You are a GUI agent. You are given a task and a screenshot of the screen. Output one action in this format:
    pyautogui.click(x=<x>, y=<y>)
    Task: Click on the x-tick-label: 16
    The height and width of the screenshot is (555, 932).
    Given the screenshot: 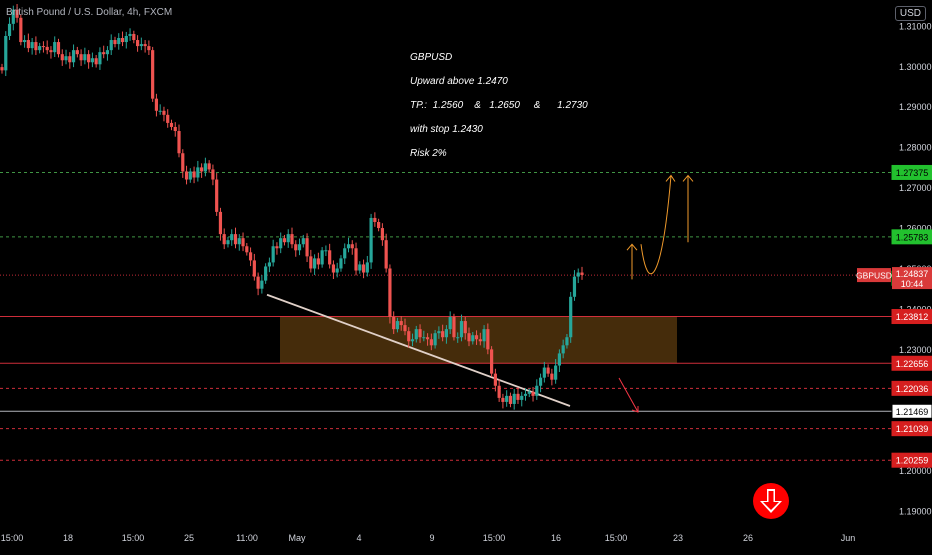 What is the action you would take?
    pyautogui.click(x=556, y=538)
    